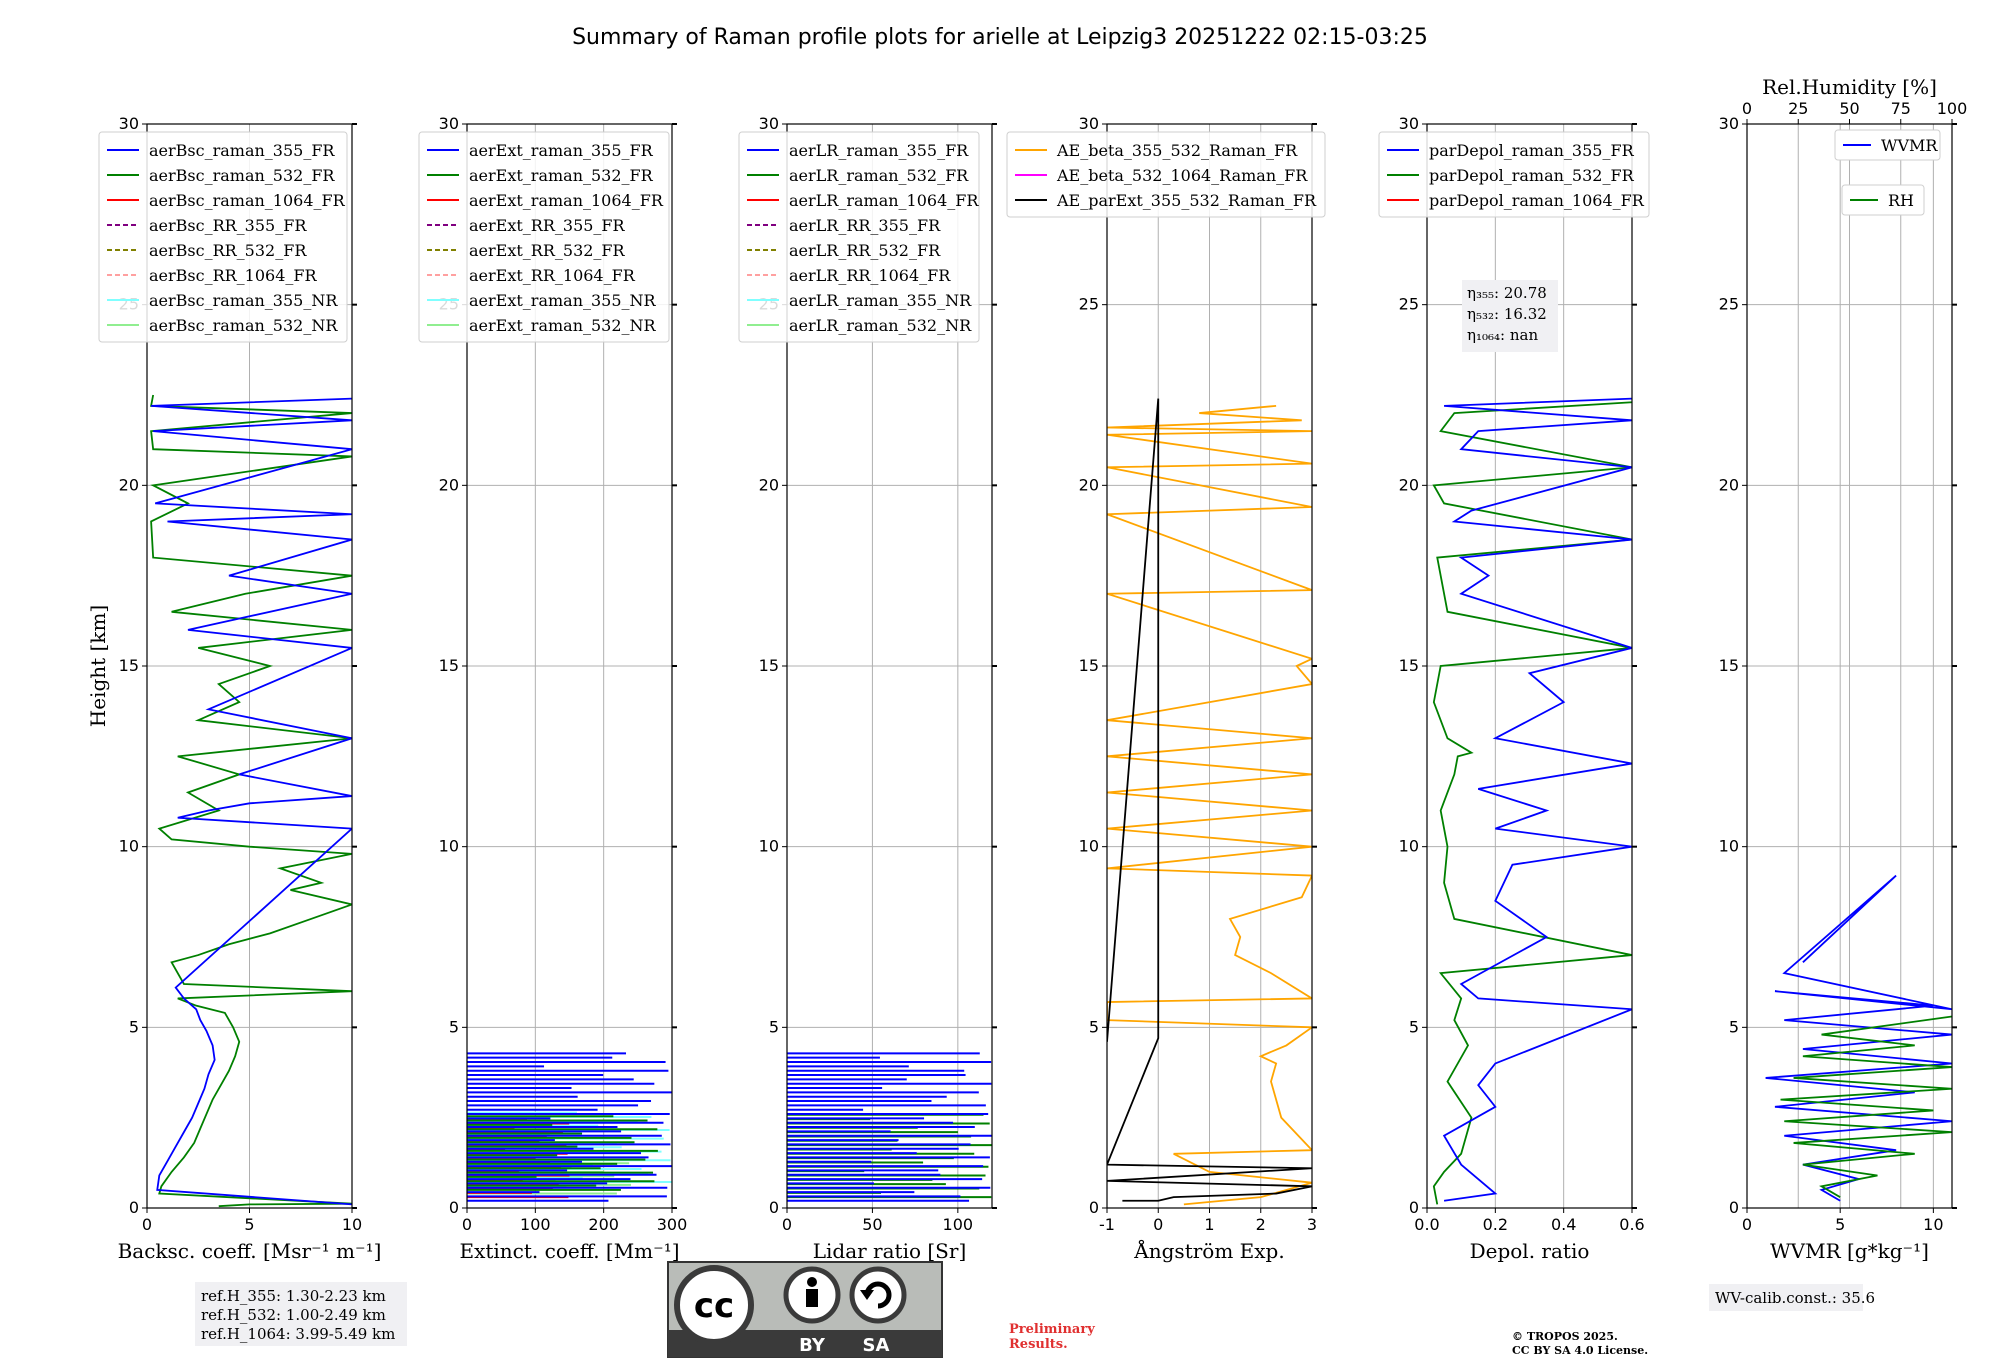 Image resolution: width=2000 pixels, height=1360 pixels. Describe the element at coordinates (1537, 200) in the screenshot. I see `legend-label: parDepol_raman_1064_FR` at that location.